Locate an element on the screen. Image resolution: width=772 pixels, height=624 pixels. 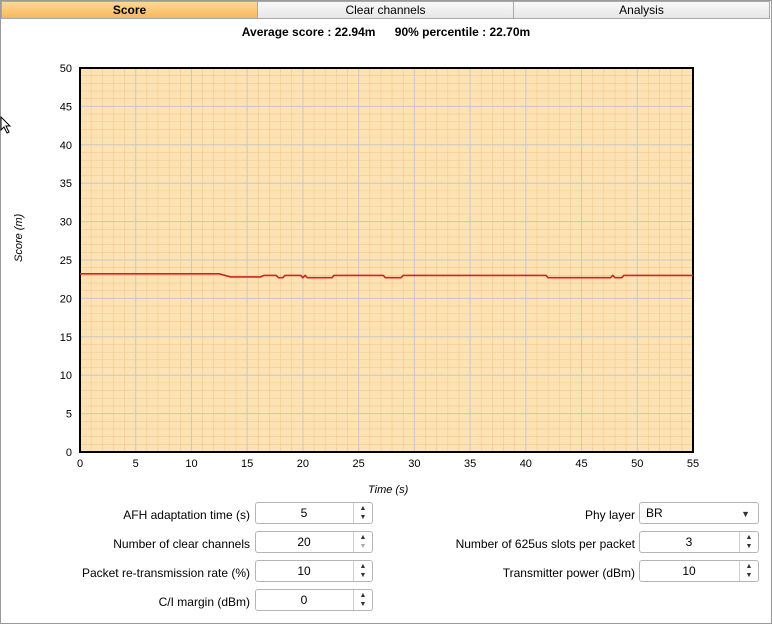
afh-adaptation-spinbox: 5 ▲ ▼ is located at coordinates (314, 513).